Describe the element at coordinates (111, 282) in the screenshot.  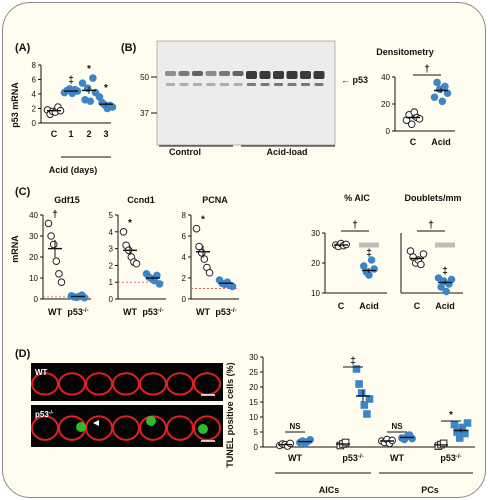
I see `ccnd1-y-tick-label: 1` at that location.